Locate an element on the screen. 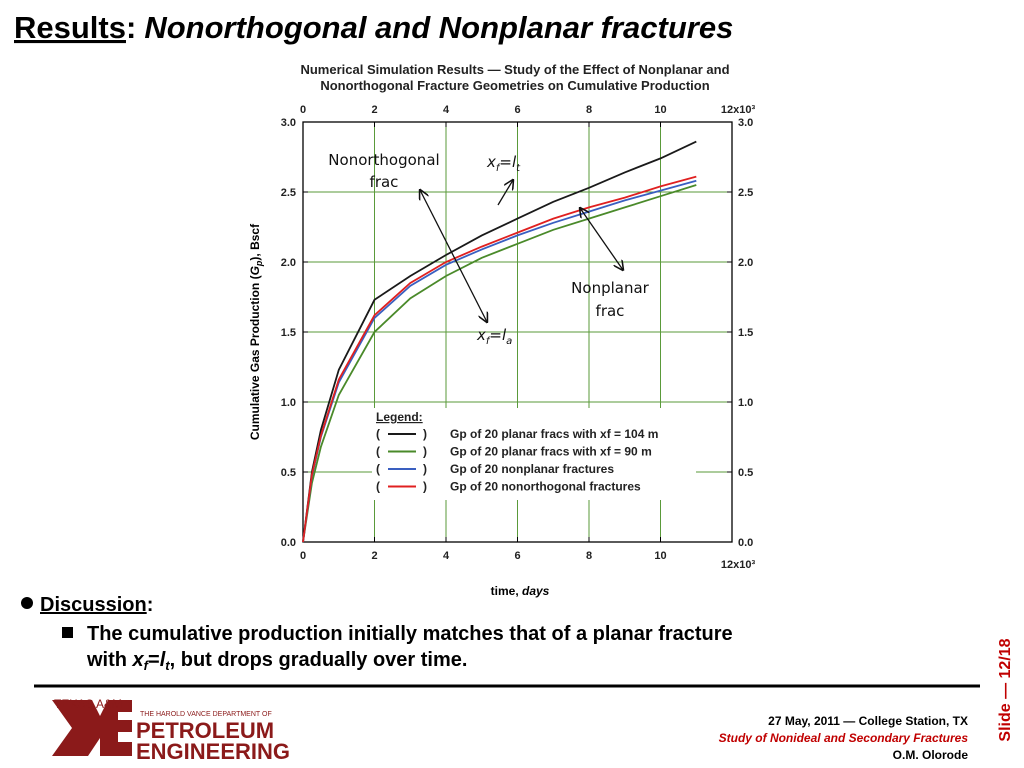 Image resolution: width=1024 pixels, height=768 pixels. y2-tick-label: 2.0 is located at coordinates (745, 263).